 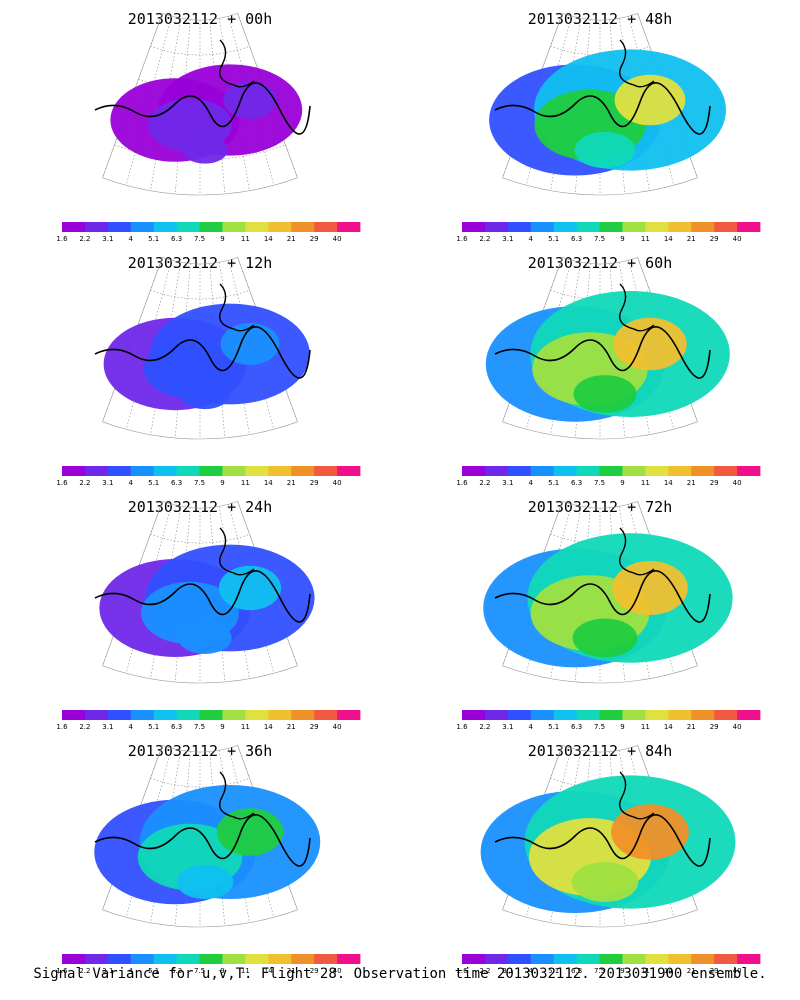 What do you see at coordinates (600, 507) in the screenshot?
I see `panel-title: 2013032112 + 72h` at bounding box center [600, 507].